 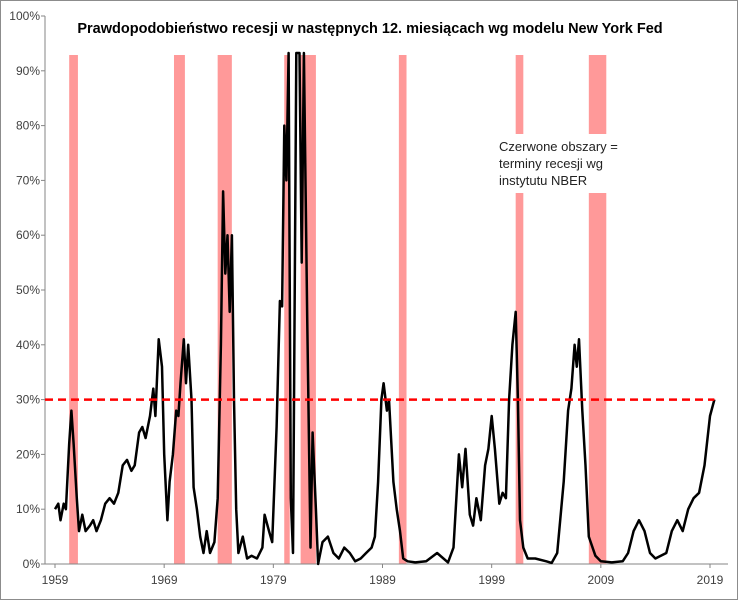 I want to click on y-tick-label: 90%, so click(x=28, y=71).